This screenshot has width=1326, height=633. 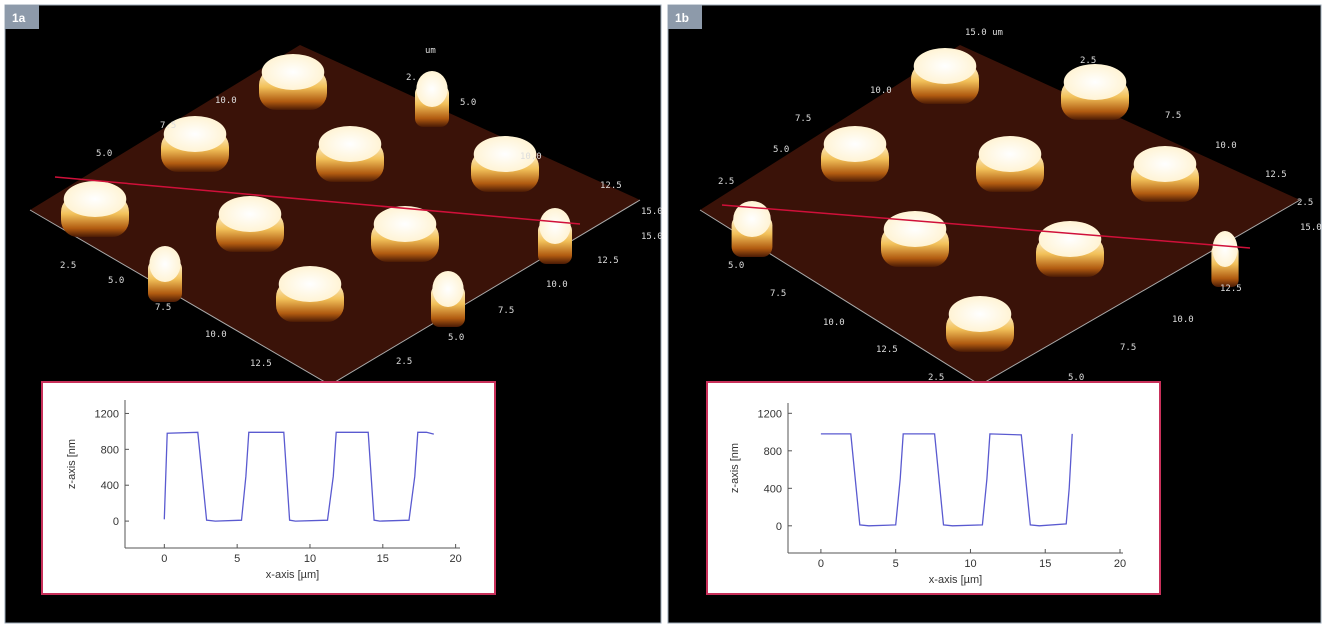 What do you see at coordinates (682, 18) in the screenshot?
I see `panel-label: 1b` at bounding box center [682, 18].